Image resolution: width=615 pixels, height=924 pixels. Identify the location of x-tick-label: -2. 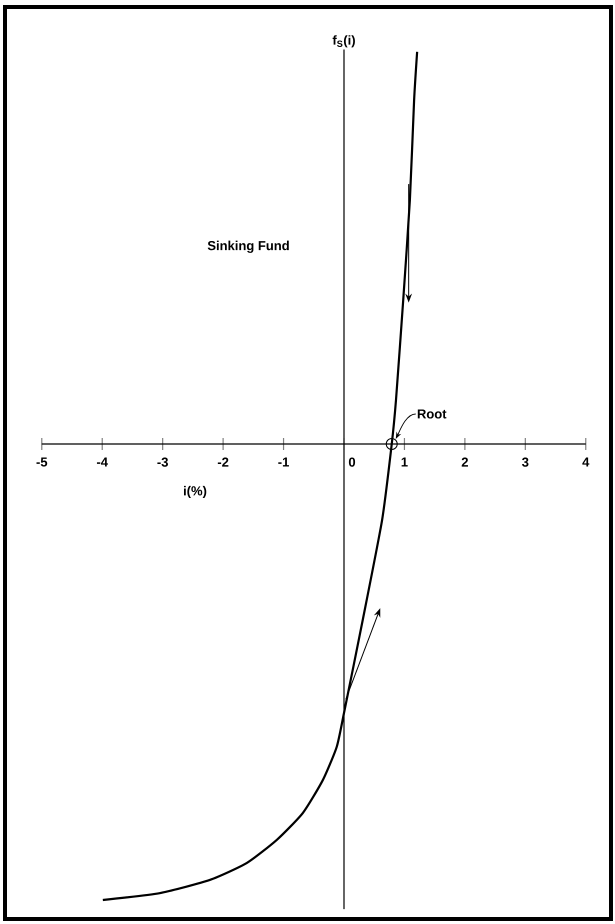
(223, 462).